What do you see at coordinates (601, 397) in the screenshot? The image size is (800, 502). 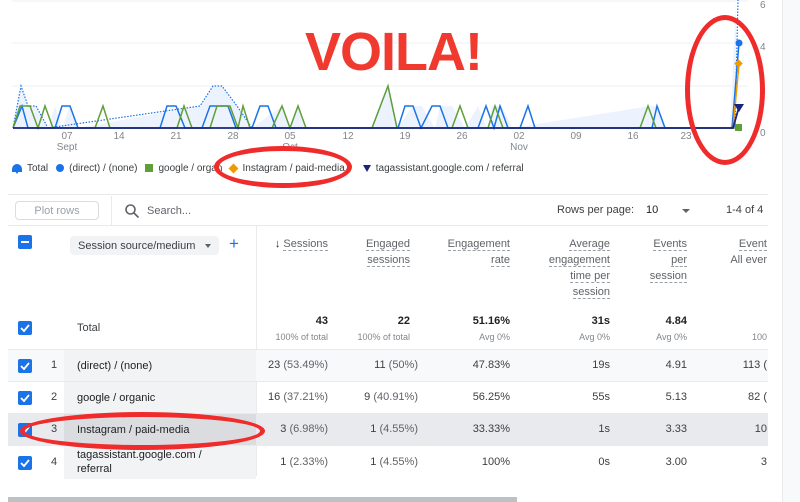 I see `cell-avg-time: 55s` at bounding box center [601, 397].